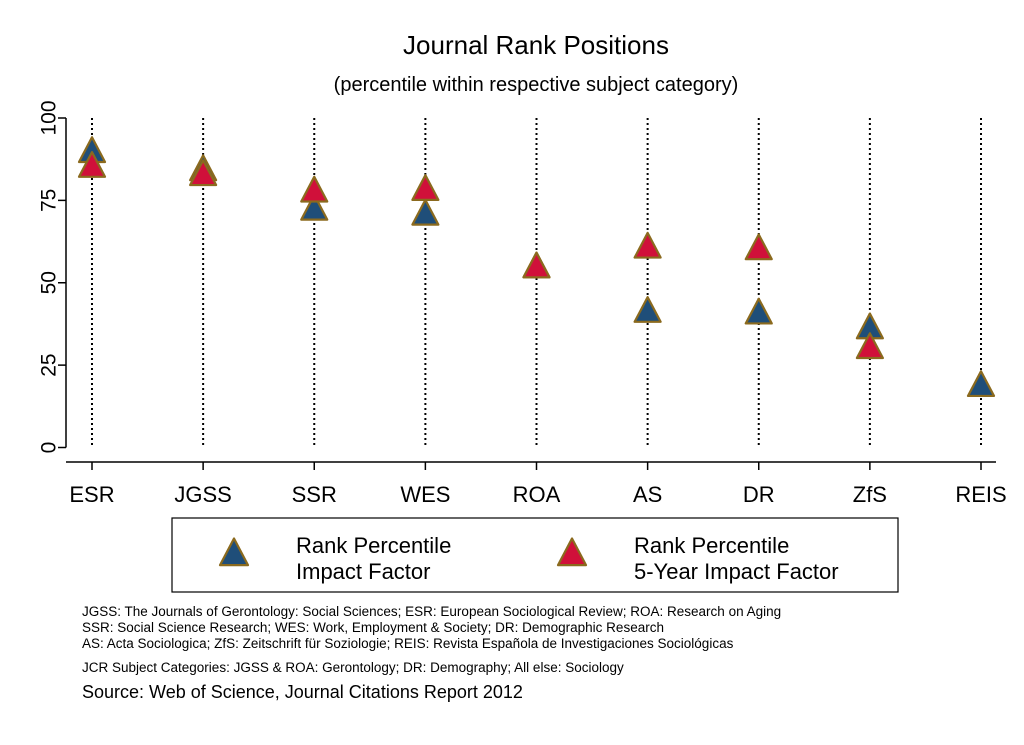  Describe the element at coordinates (314, 494) in the screenshot. I see `x-tick-label: SSR` at that location.